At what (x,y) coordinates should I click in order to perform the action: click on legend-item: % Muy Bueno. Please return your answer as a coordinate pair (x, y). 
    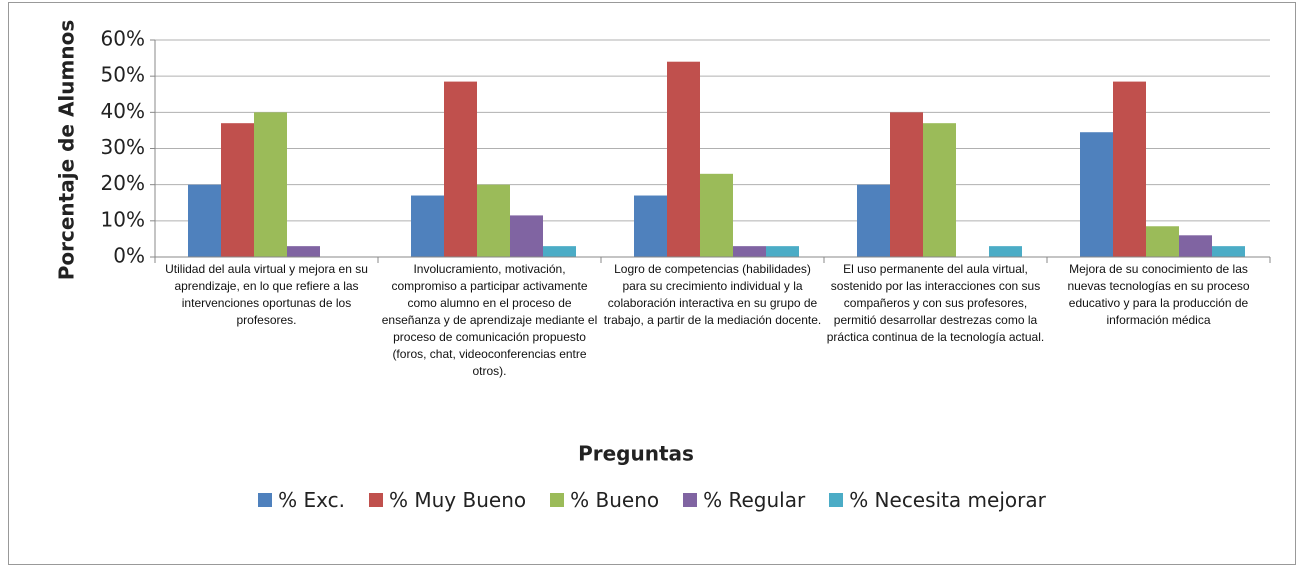
    Looking at the image, I should click on (447, 500).